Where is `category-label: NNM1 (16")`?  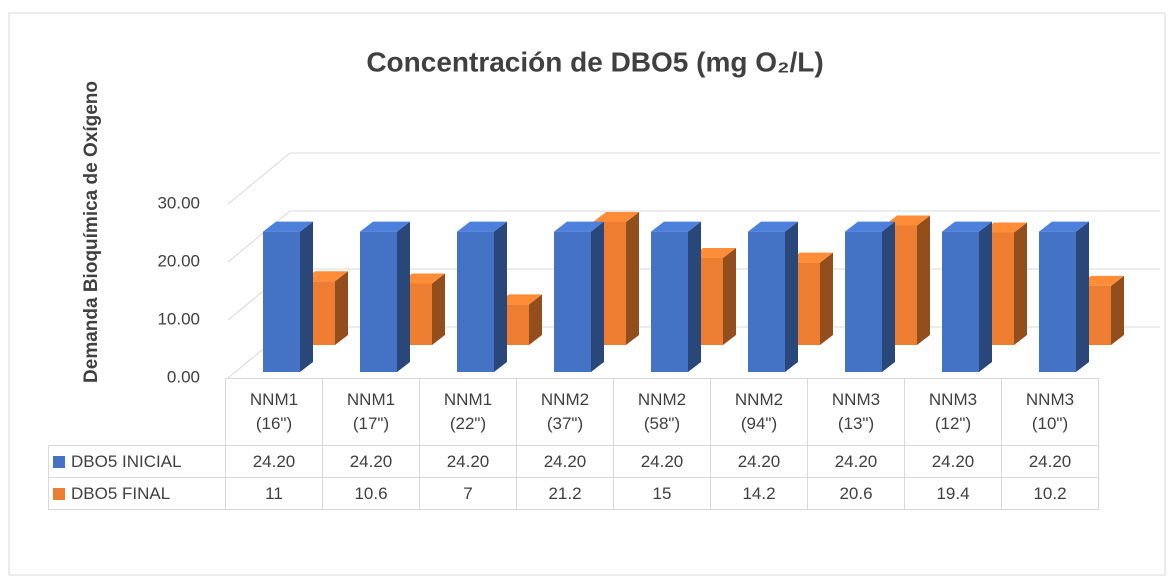
category-label: NNM1 (16") is located at coordinates (274, 411).